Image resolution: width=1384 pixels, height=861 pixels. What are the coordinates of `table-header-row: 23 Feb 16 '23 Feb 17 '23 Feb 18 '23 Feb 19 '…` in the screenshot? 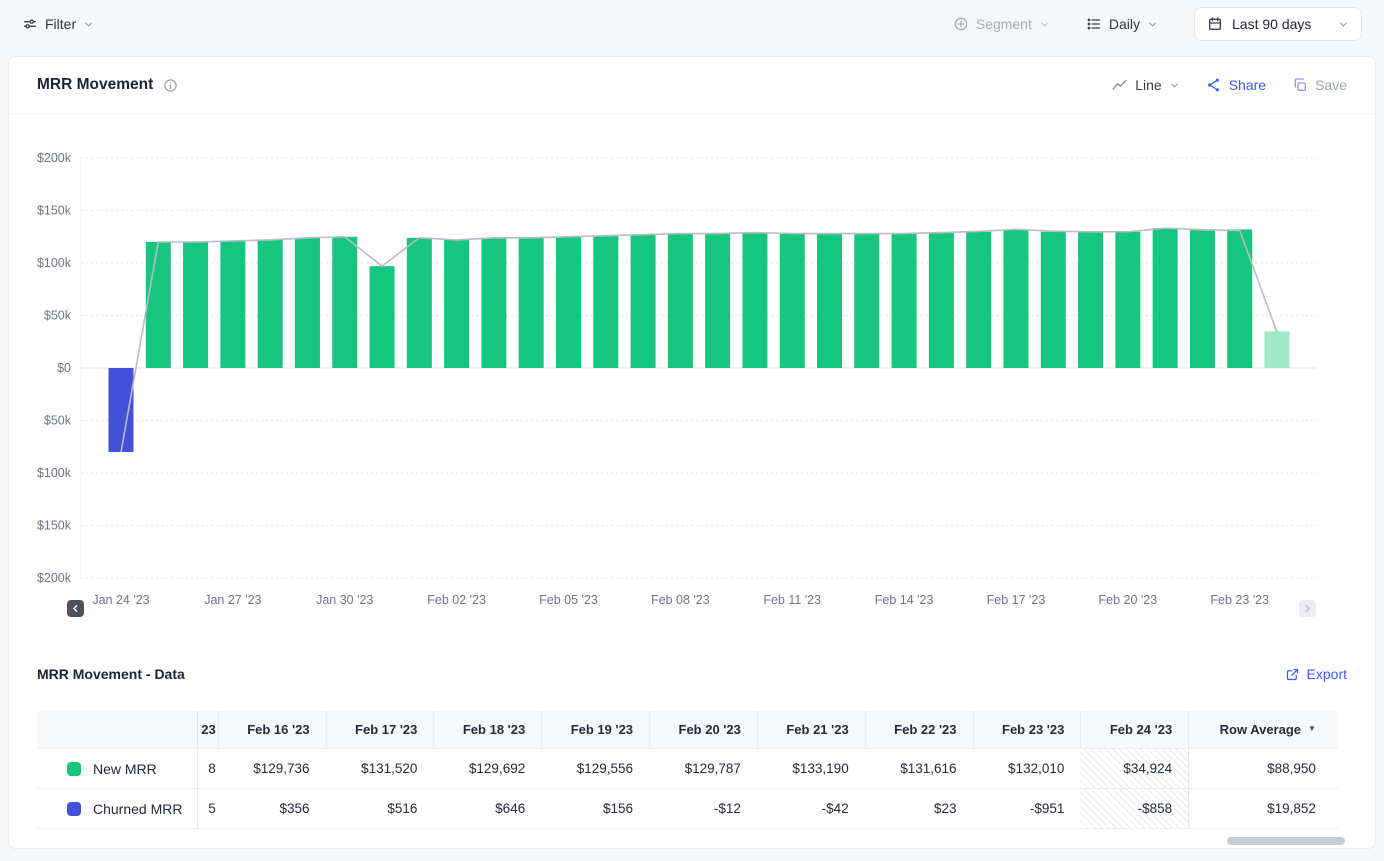 It's located at (687, 730).